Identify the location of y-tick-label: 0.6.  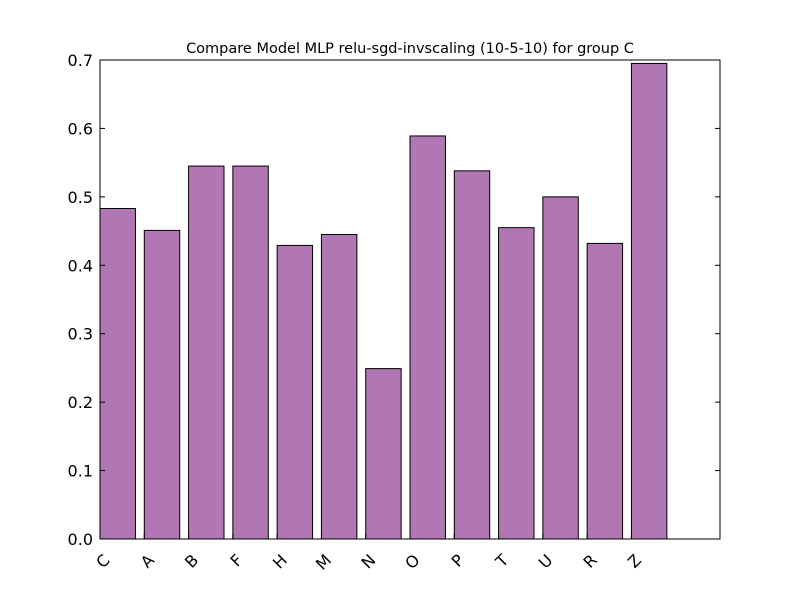
(80, 128).